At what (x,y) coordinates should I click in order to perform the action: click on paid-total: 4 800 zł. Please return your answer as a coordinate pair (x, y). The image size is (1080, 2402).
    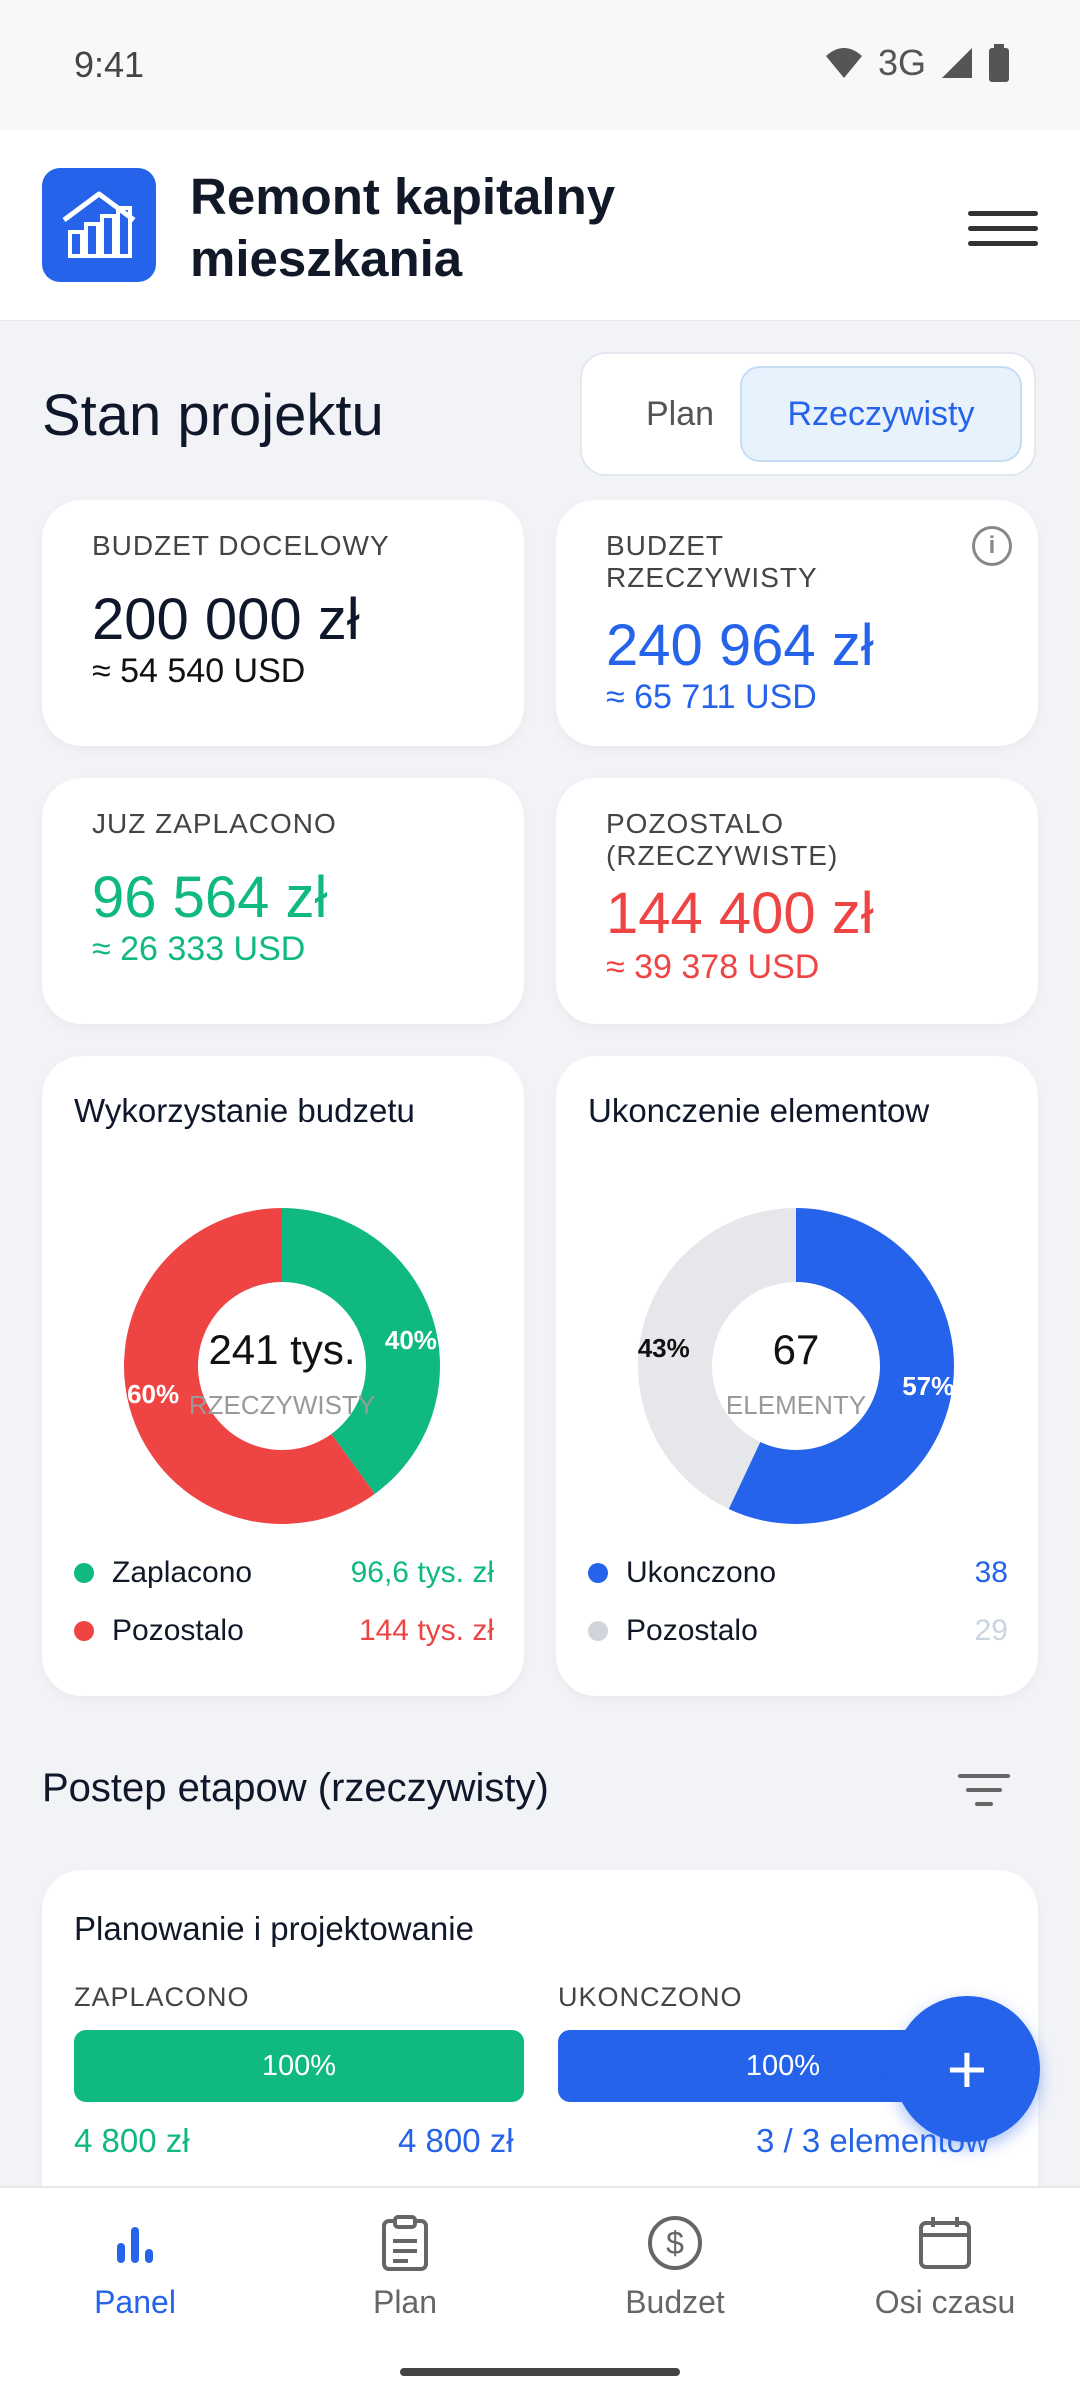
    Looking at the image, I should click on (456, 2140).